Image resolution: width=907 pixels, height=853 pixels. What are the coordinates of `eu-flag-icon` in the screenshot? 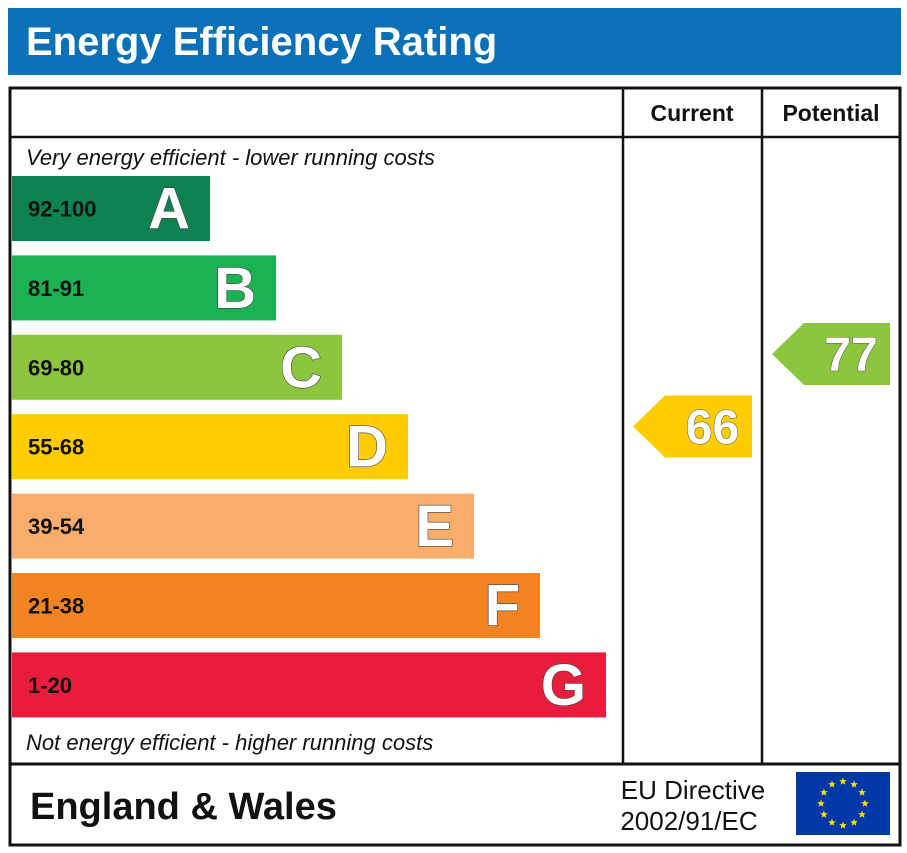 It's located at (843, 803).